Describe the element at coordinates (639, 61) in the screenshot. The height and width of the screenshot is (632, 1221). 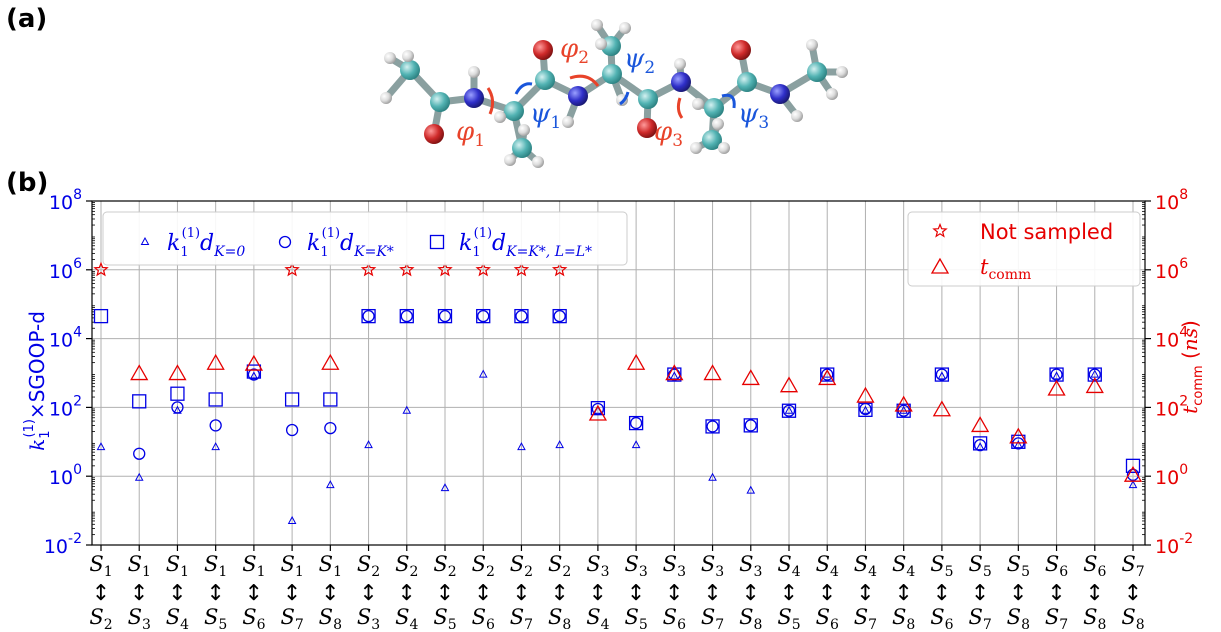
I see `dihedral-label: ψ2` at that location.